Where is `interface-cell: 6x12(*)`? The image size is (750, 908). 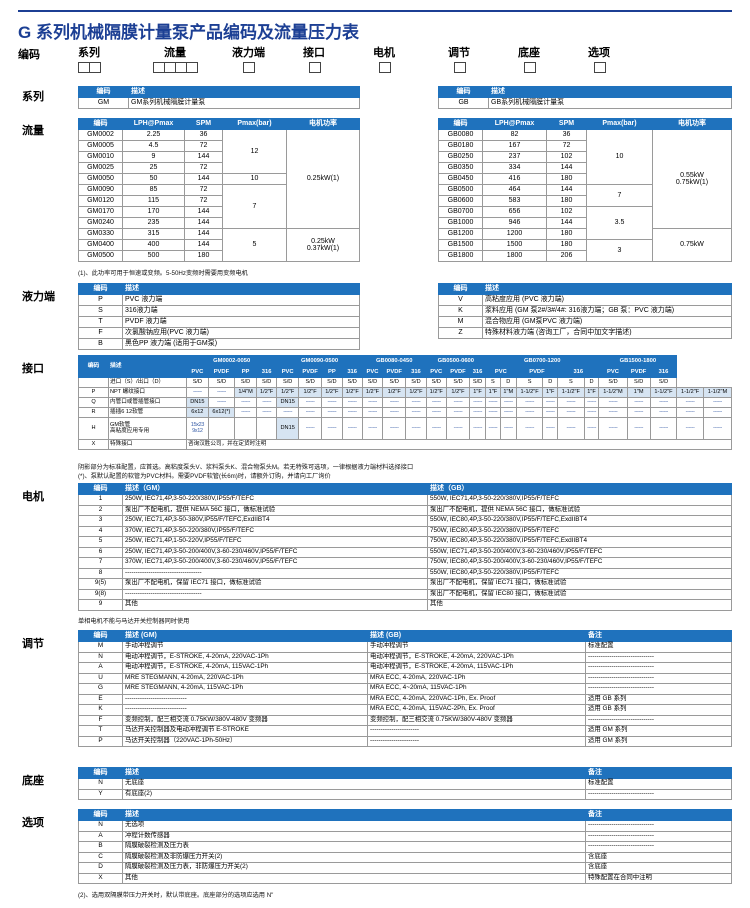
interface-cell: 6x12(*) is located at coordinates (221, 412).